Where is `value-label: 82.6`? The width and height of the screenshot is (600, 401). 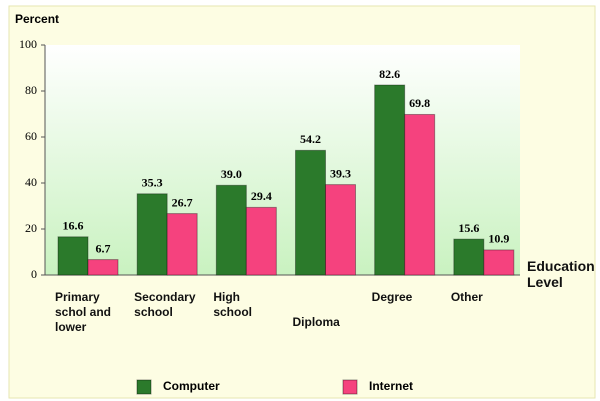 value-label: 82.6 is located at coordinates (389, 74).